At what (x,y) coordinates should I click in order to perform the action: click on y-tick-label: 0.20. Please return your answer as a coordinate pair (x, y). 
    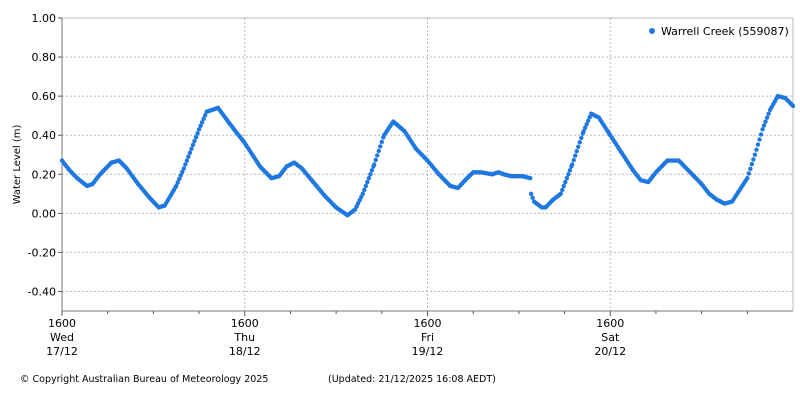
    Looking at the image, I should click on (44, 174).